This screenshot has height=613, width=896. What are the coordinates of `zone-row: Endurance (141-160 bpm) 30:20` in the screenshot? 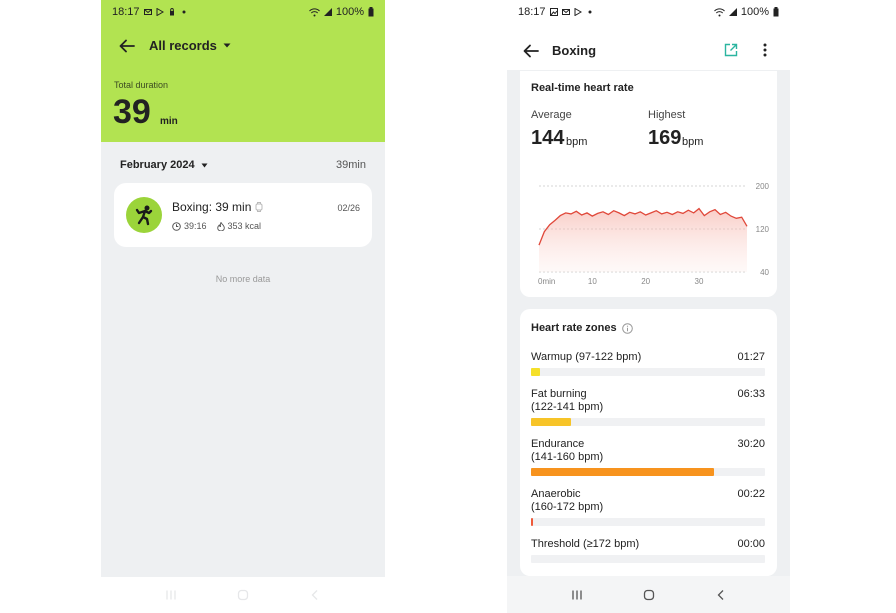 It's located at (648, 457).